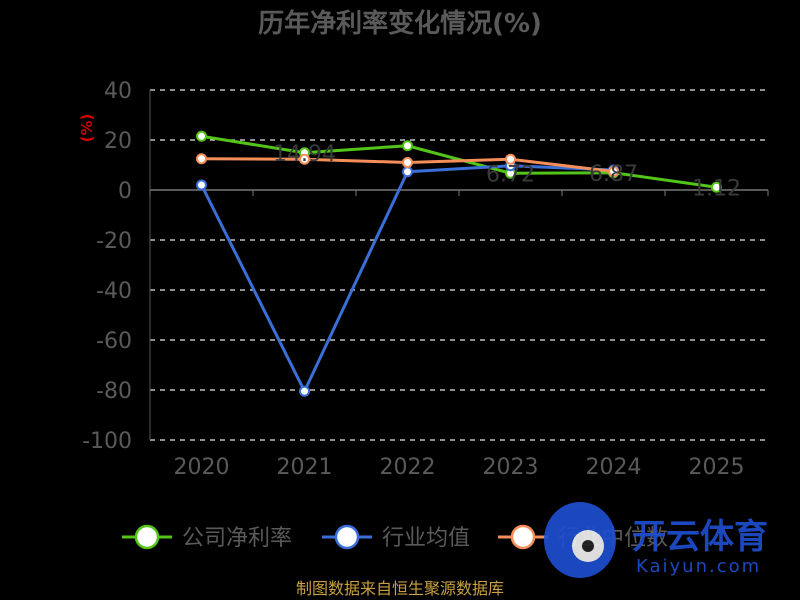 This screenshot has height=600, width=800. Describe the element at coordinates (510, 174) in the screenshot. I see `data-label: 6.72` at that location.